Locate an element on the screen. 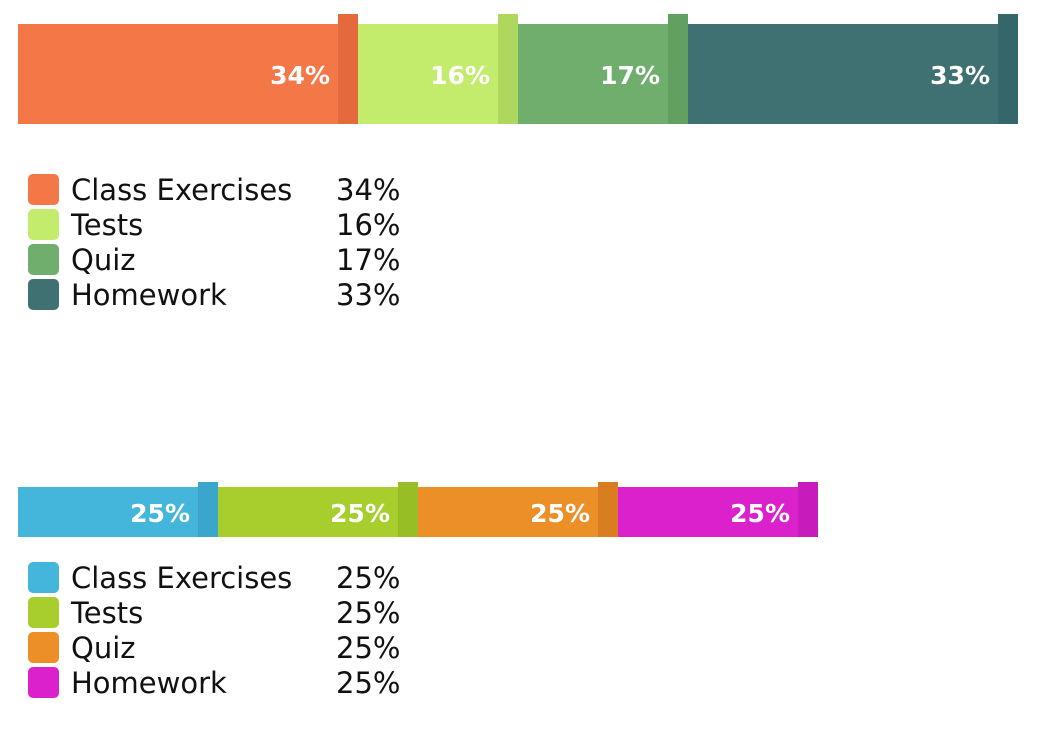 The height and width of the screenshot is (740, 1054). bar-value-label-homework: 33% is located at coordinates (960, 75).